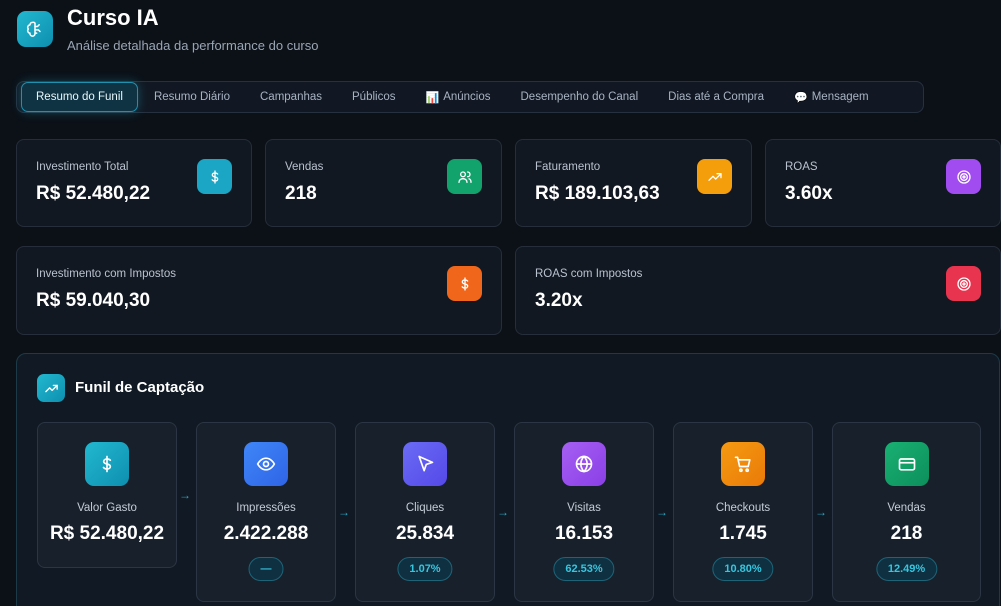 Image resolution: width=1001 pixels, height=606 pixels. Describe the element at coordinates (291, 97) in the screenshot. I see `tab-campanhas: Campanhas` at that location.